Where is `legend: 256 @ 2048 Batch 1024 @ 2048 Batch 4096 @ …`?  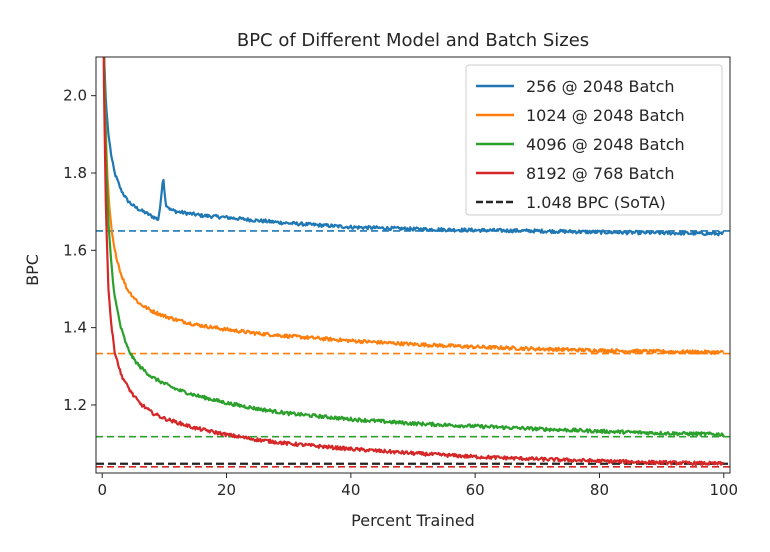
legend: 256 @ 2048 Batch 1024 @ 2048 Batch 4096 @ … is located at coordinates (594, 140).